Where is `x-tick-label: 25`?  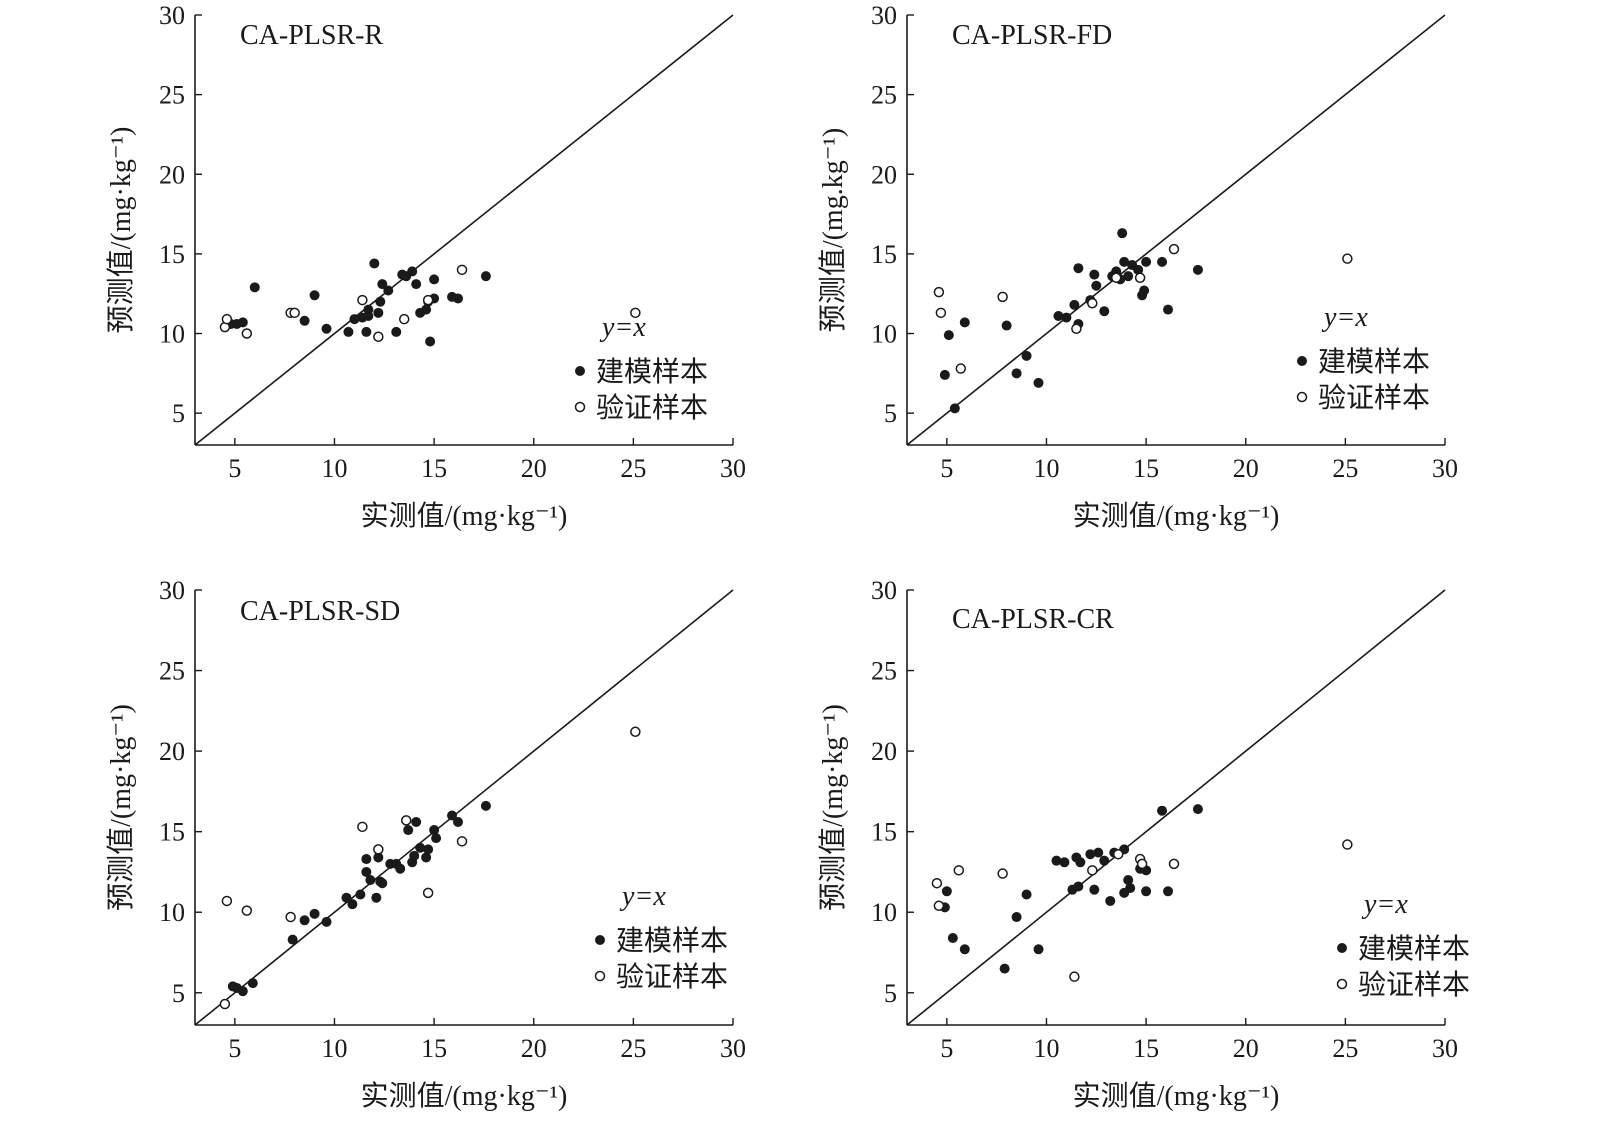
x-tick-label: 25 is located at coordinates (633, 1048).